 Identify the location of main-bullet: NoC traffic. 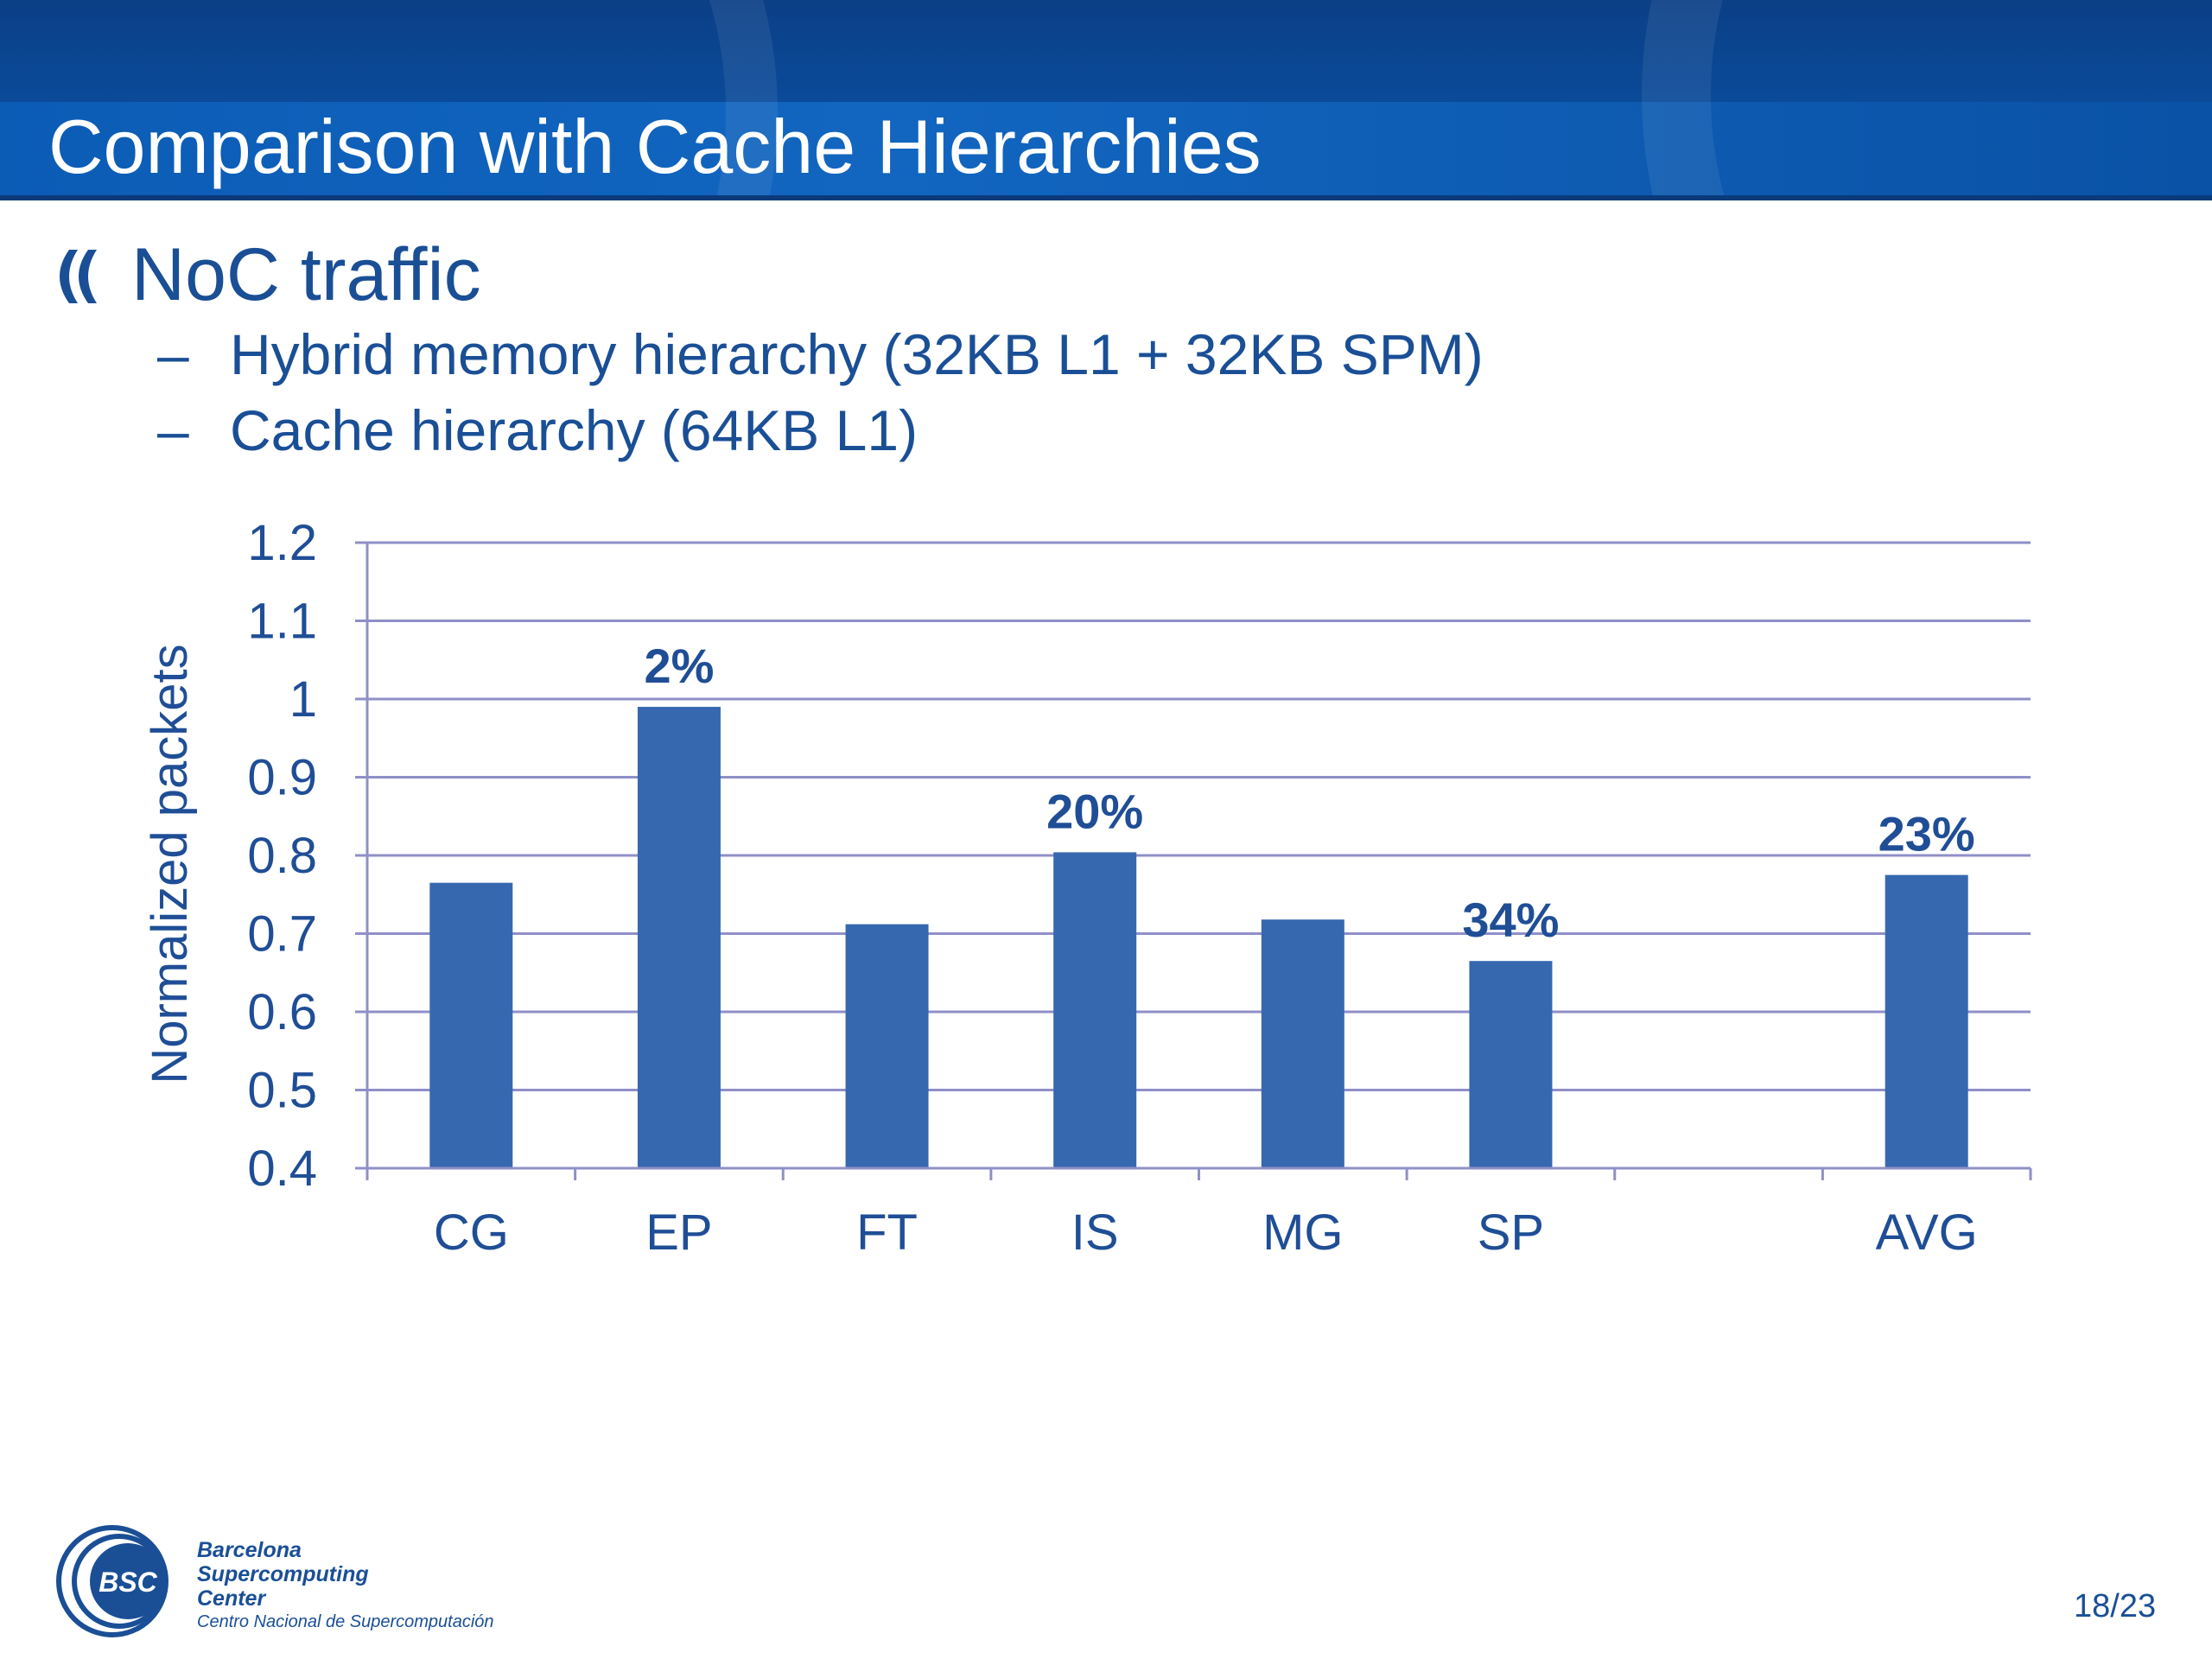
(306, 274).